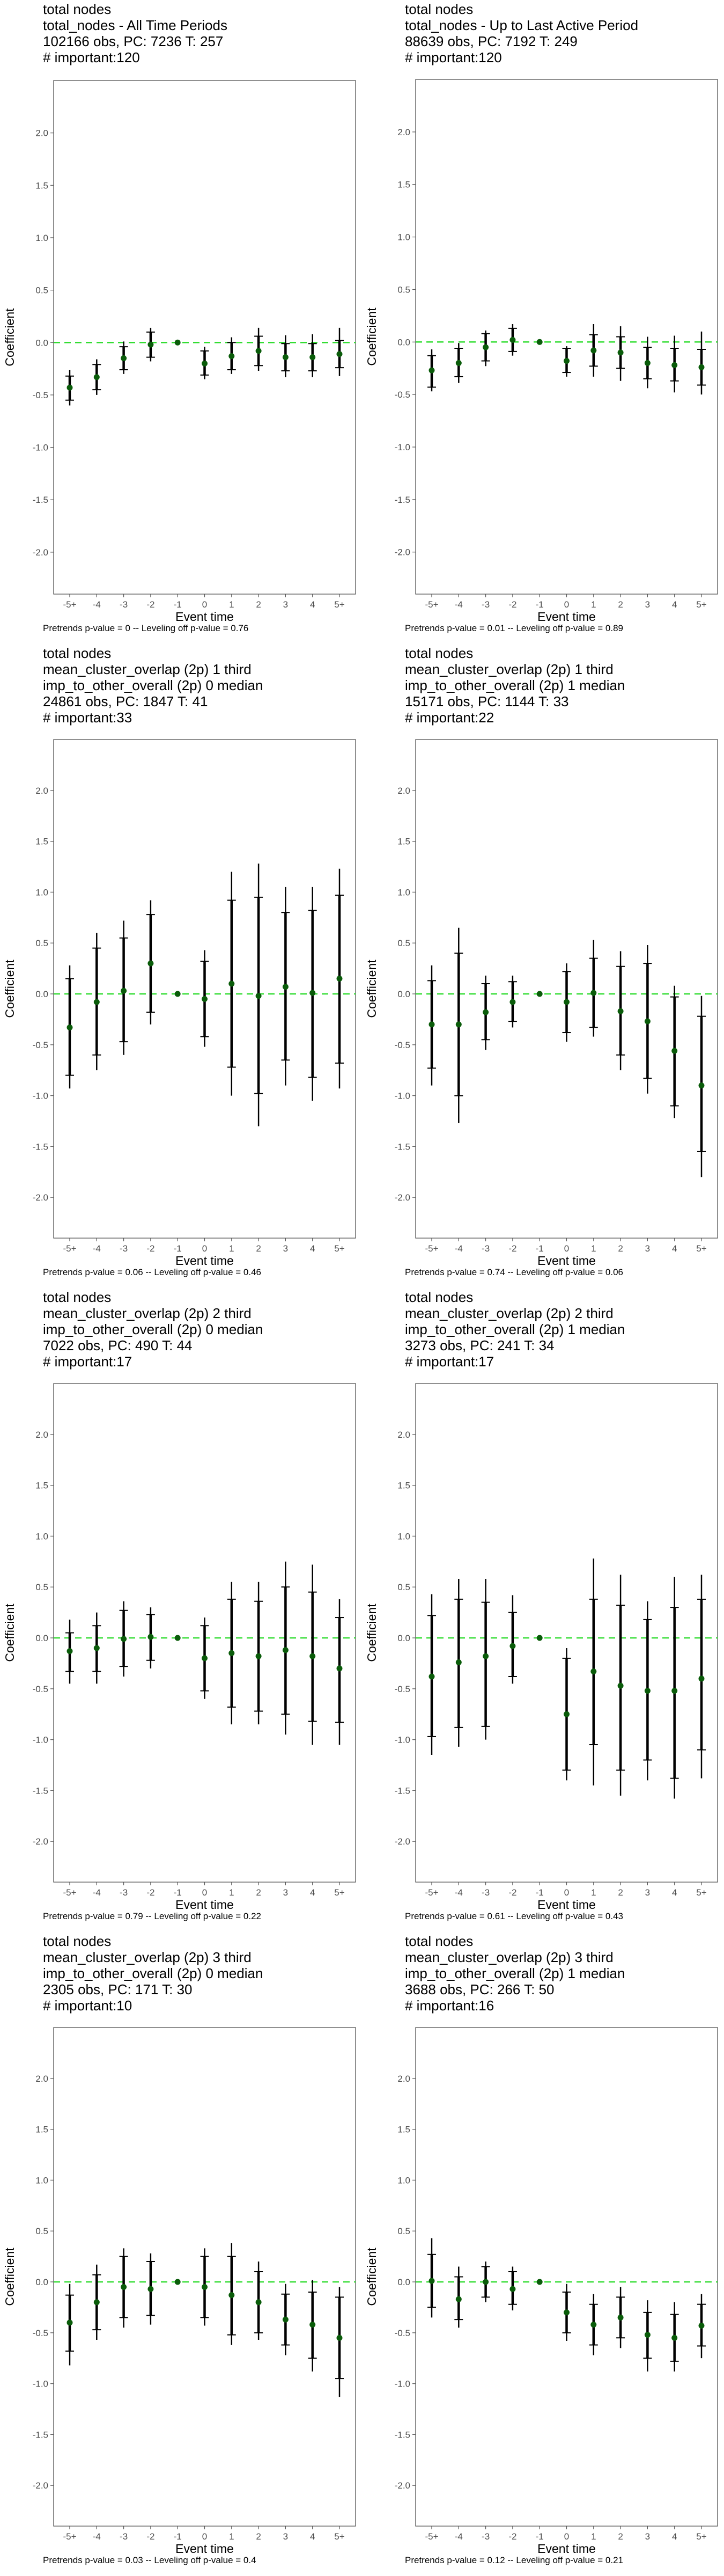  Describe the element at coordinates (487, 701) in the screenshot. I see `chart-title-line: 15171 obs, PC: 1144 T: 33` at that location.